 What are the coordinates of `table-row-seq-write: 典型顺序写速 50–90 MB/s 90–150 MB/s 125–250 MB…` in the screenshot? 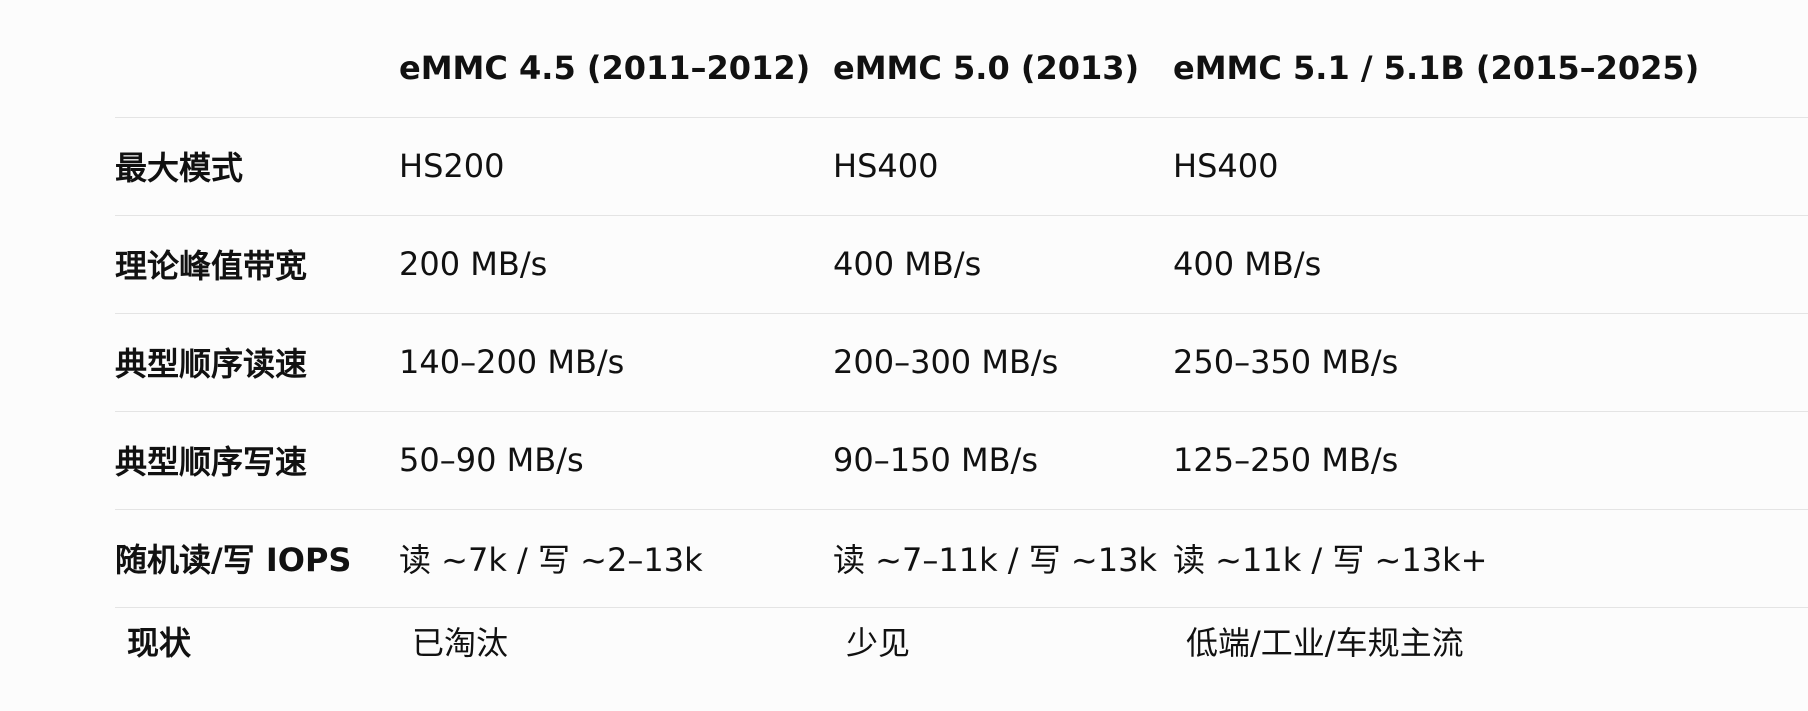 It's located at (961, 460).